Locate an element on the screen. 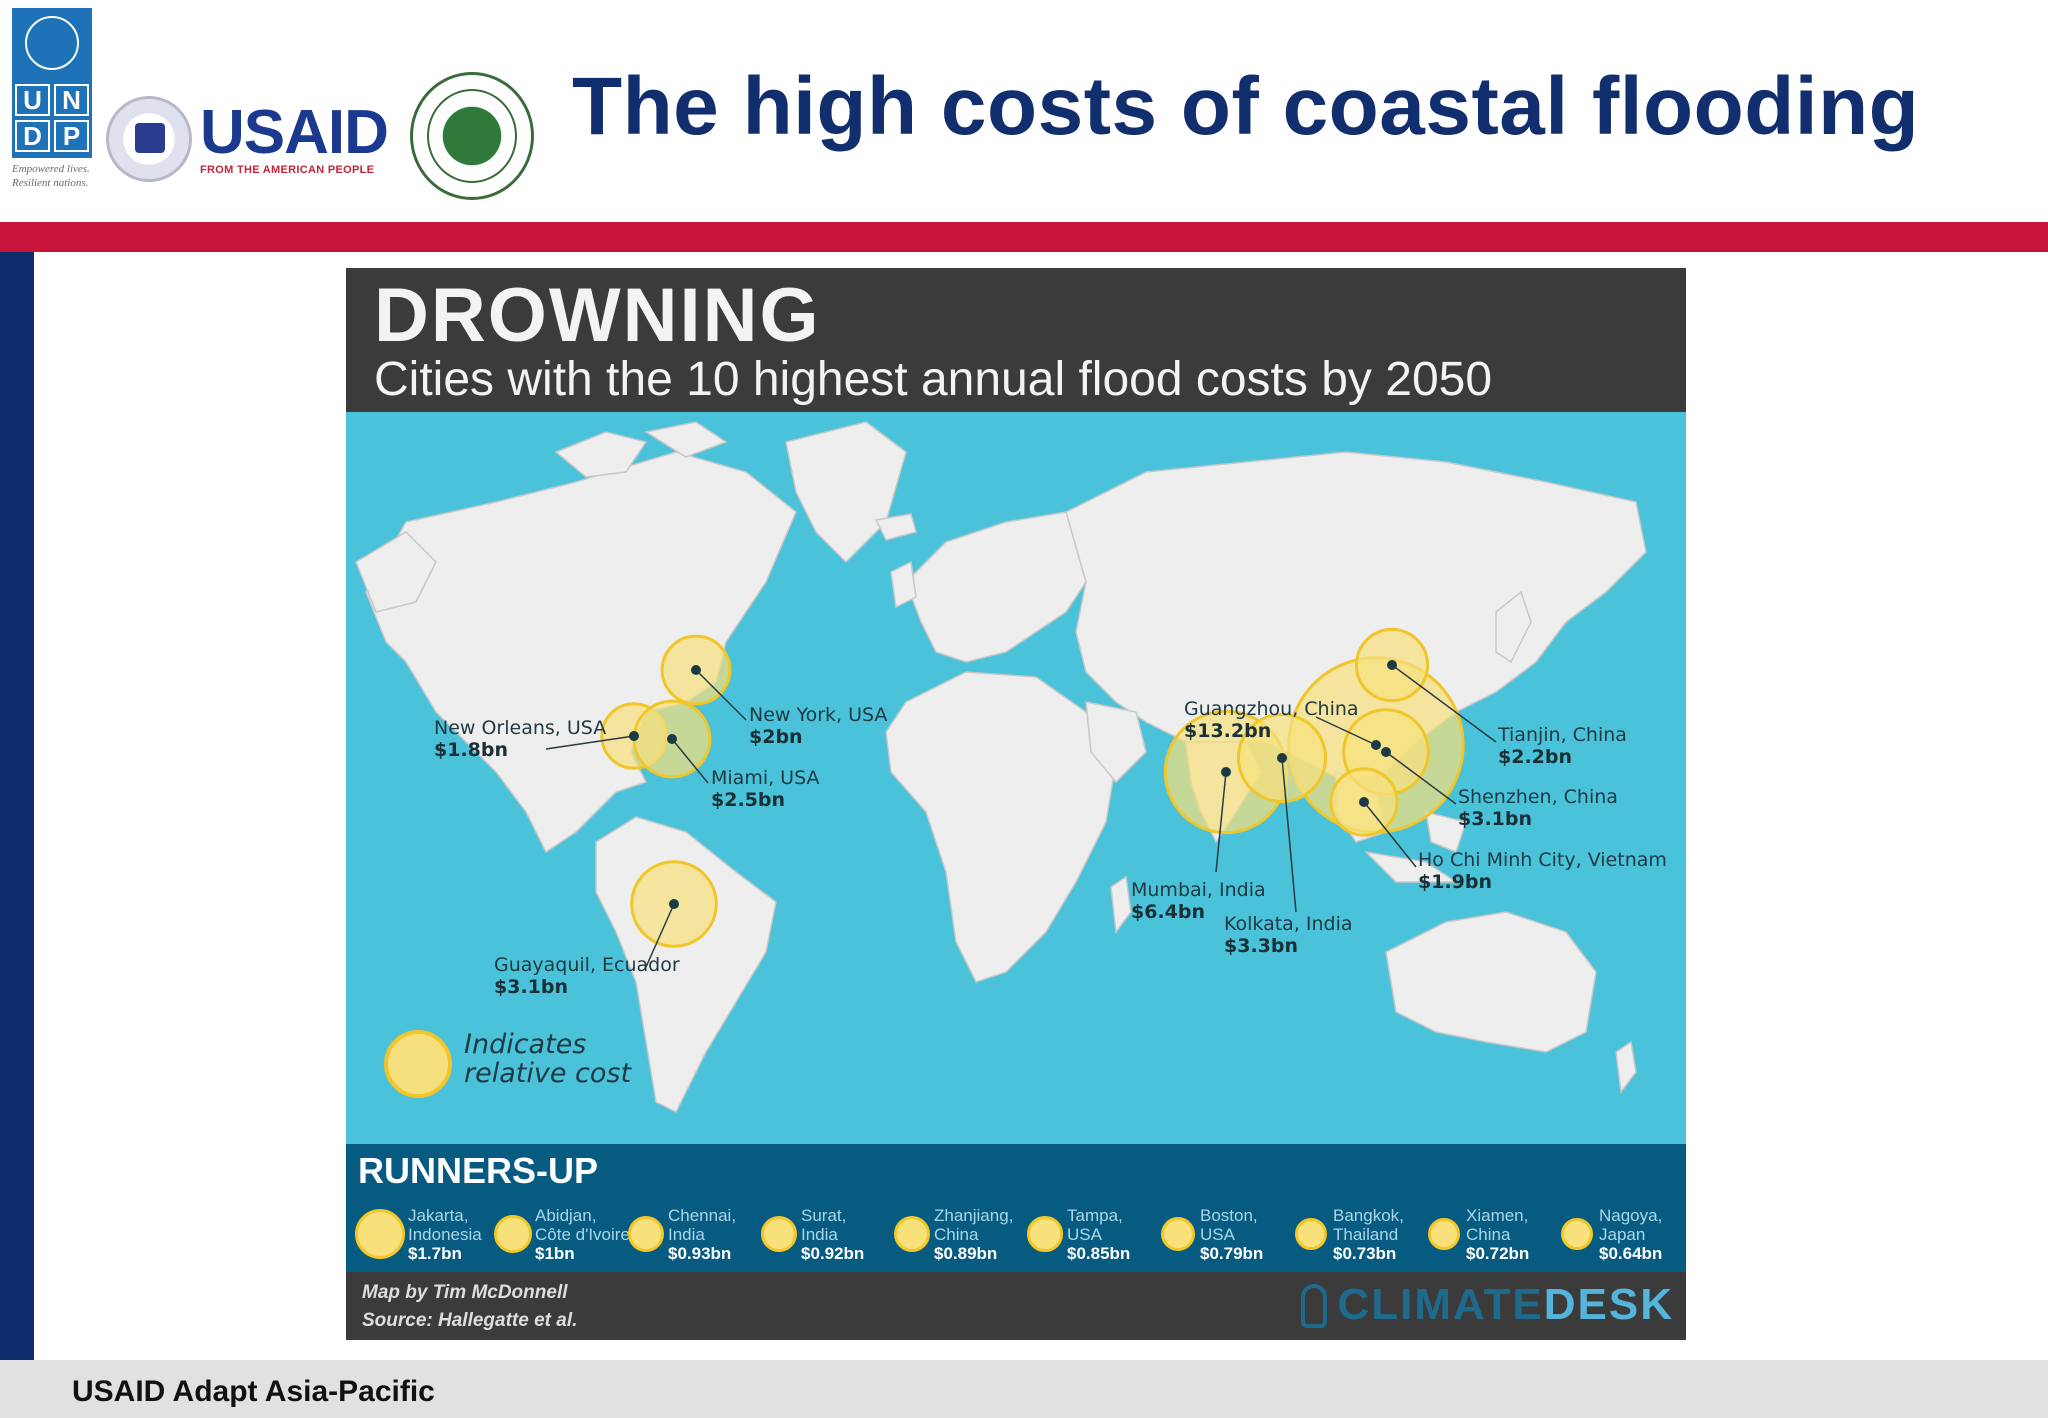  undp-letter: N is located at coordinates (71, 100).